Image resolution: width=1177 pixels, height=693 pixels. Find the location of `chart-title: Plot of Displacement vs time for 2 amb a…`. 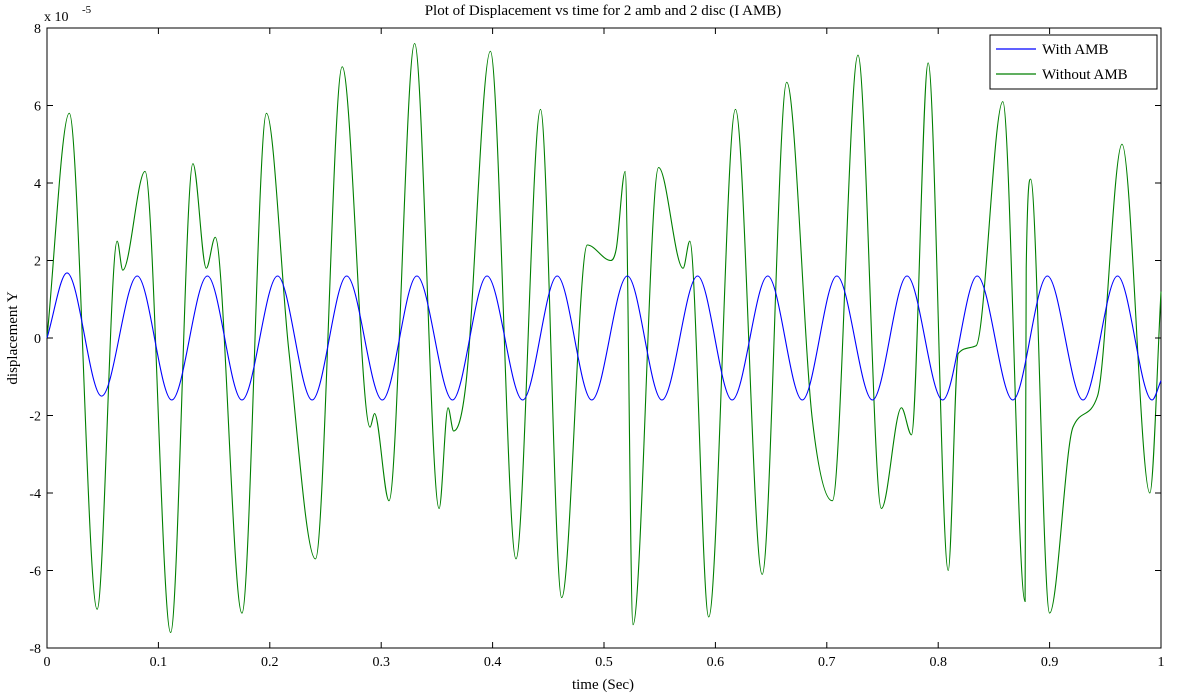

chart-title: Plot of Displacement vs time for 2 amb a… is located at coordinates (603, 11).